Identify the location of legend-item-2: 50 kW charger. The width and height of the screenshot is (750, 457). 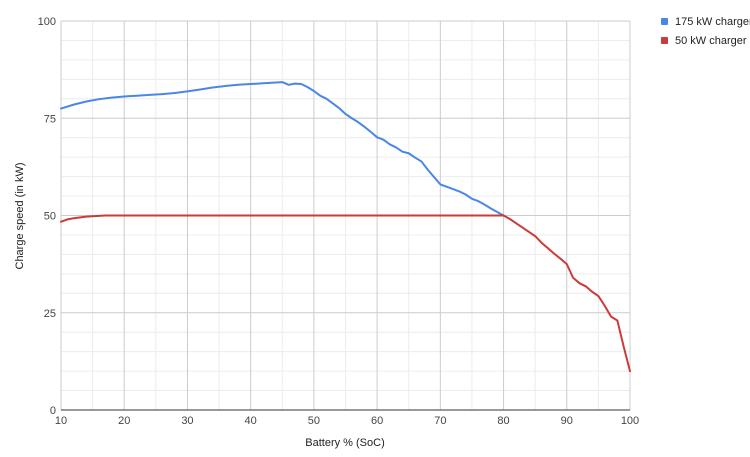
(704, 41).